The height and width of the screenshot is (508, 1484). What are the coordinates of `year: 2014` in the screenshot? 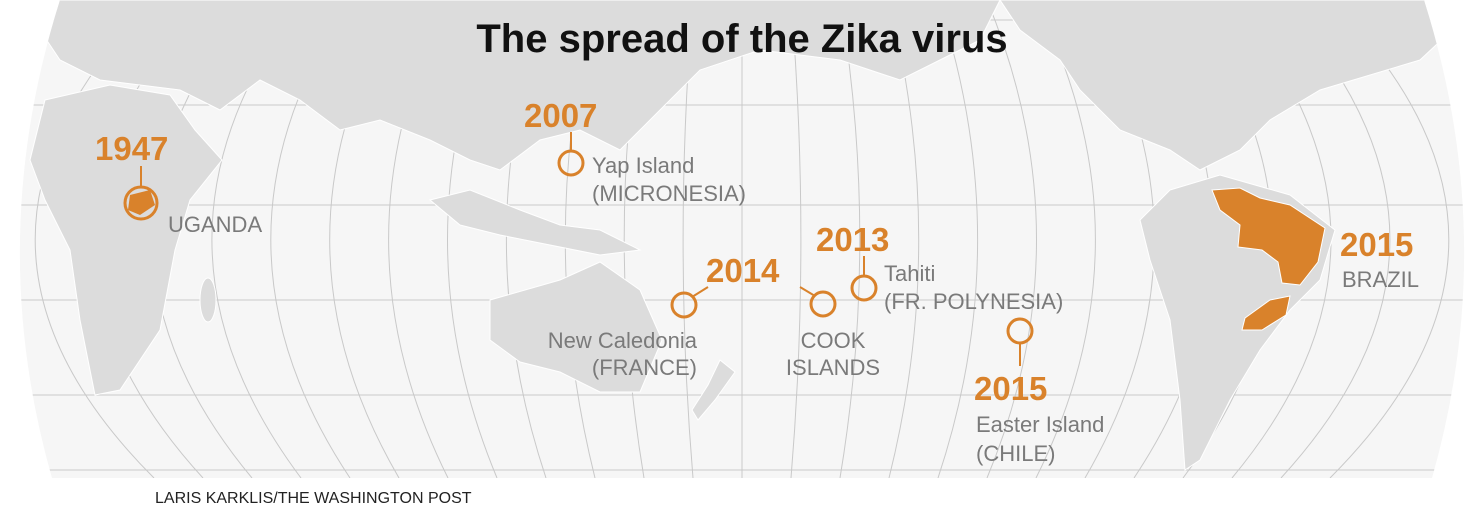 It's located at (743, 270).